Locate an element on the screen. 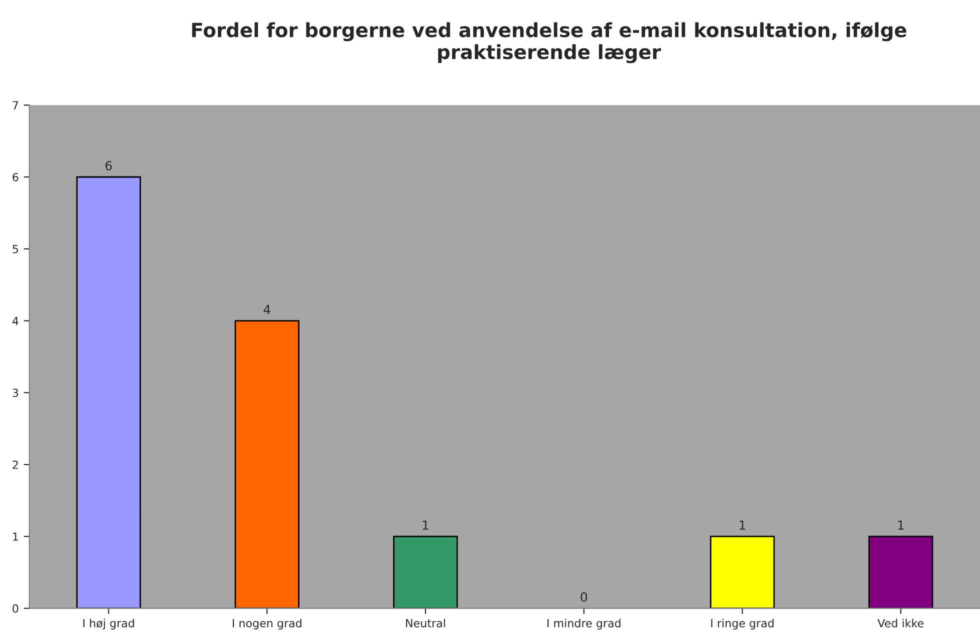 The height and width of the screenshot is (637, 980). y-tick-label: 6 is located at coordinates (15, 177).